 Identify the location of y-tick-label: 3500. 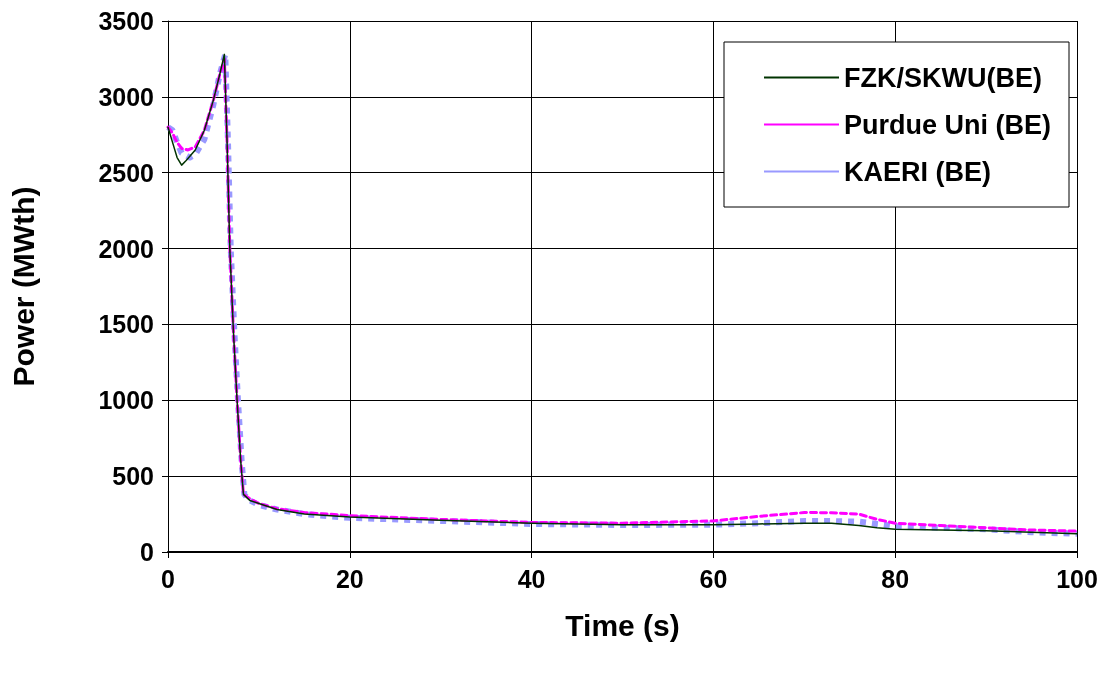
(126, 21).